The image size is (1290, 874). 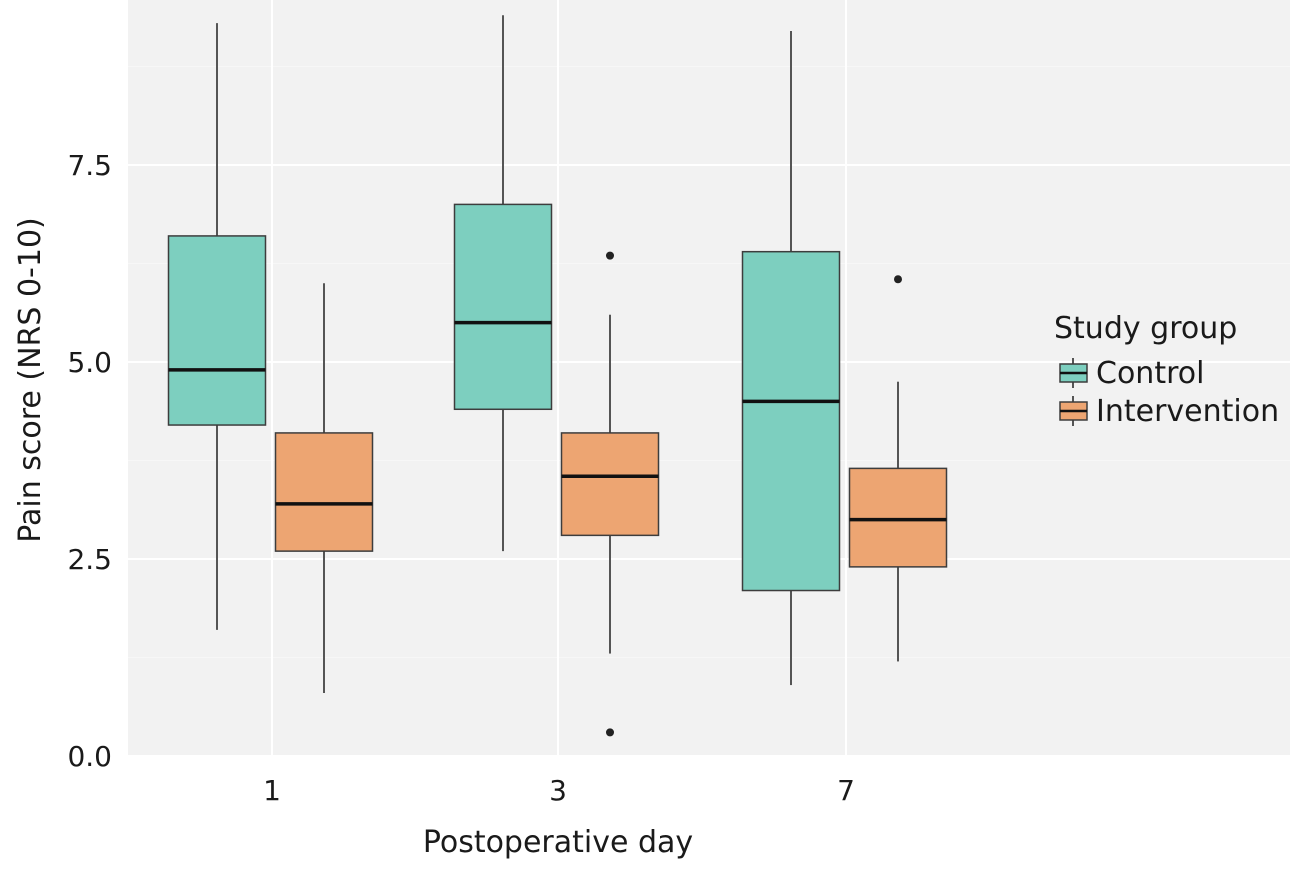 What do you see at coordinates (1187, 411) in the screenshot?
I see `legend-label: Intervention` at bounding box center [1187, 411].